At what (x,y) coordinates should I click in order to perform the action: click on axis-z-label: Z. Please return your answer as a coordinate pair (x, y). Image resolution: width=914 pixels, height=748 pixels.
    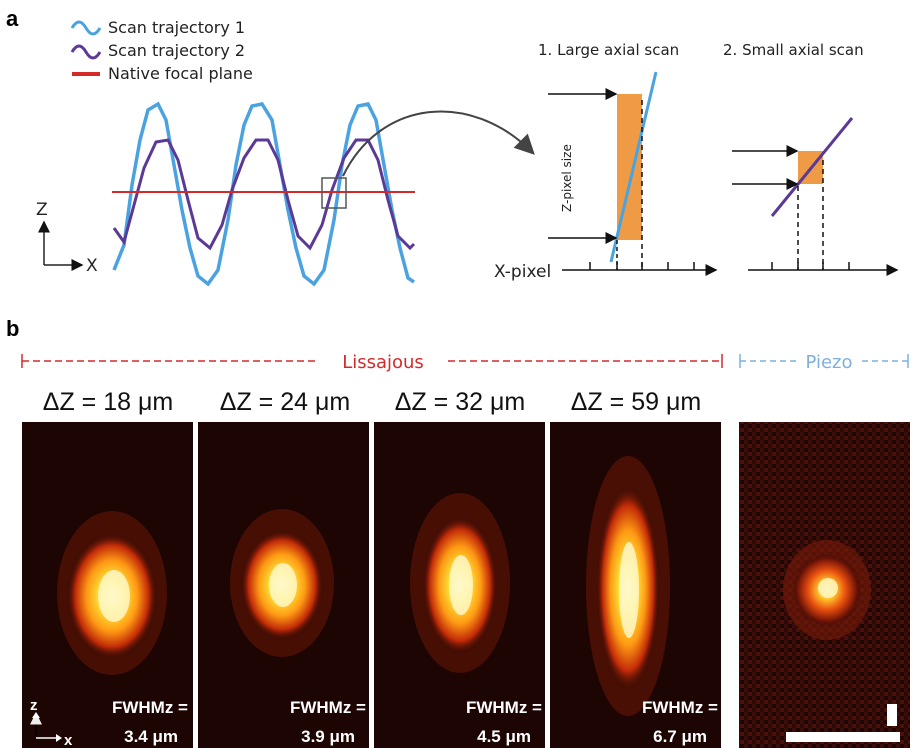
    Looking at the image, I should click on (42, 210).